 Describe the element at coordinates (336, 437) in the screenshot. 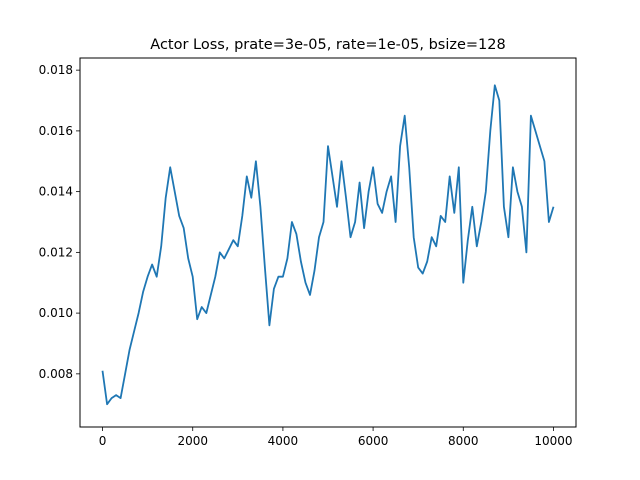

I see `x-axis: 0 2000 4000 6000 8000 10000` at that location.